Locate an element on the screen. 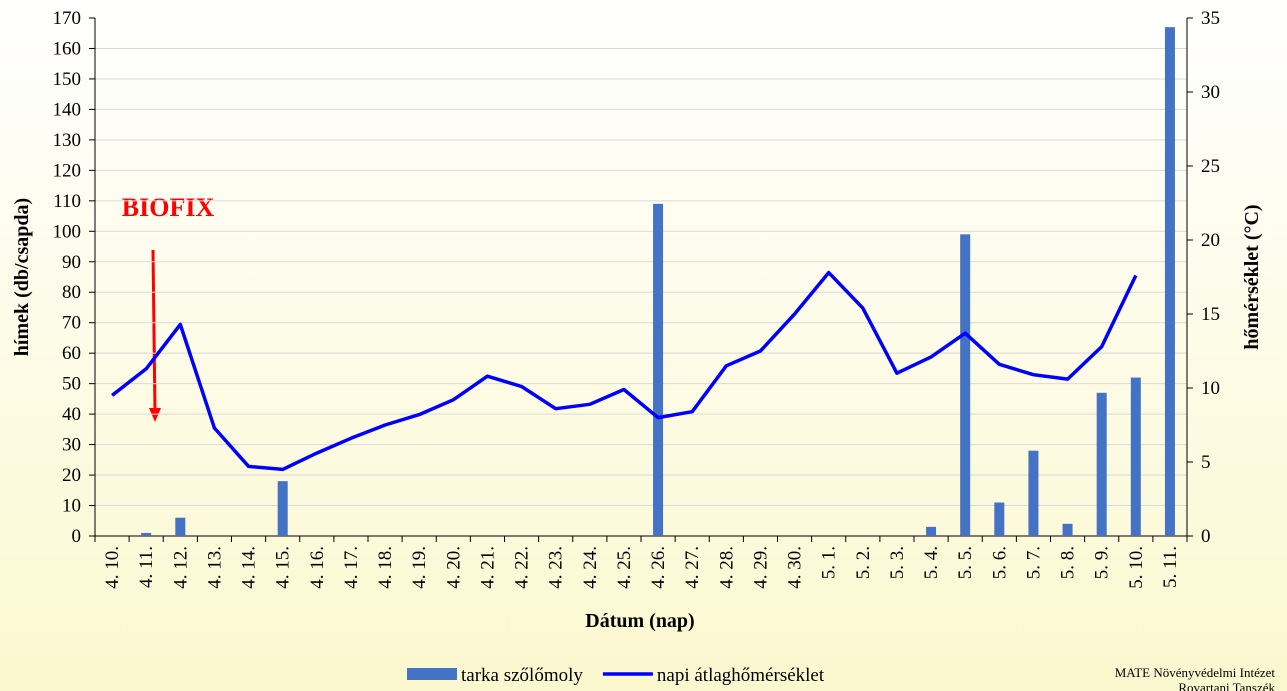 The height and width of the screenshot is (691, 1287). x-tick-label: 5. 6. is located at coordinates (999, 562).